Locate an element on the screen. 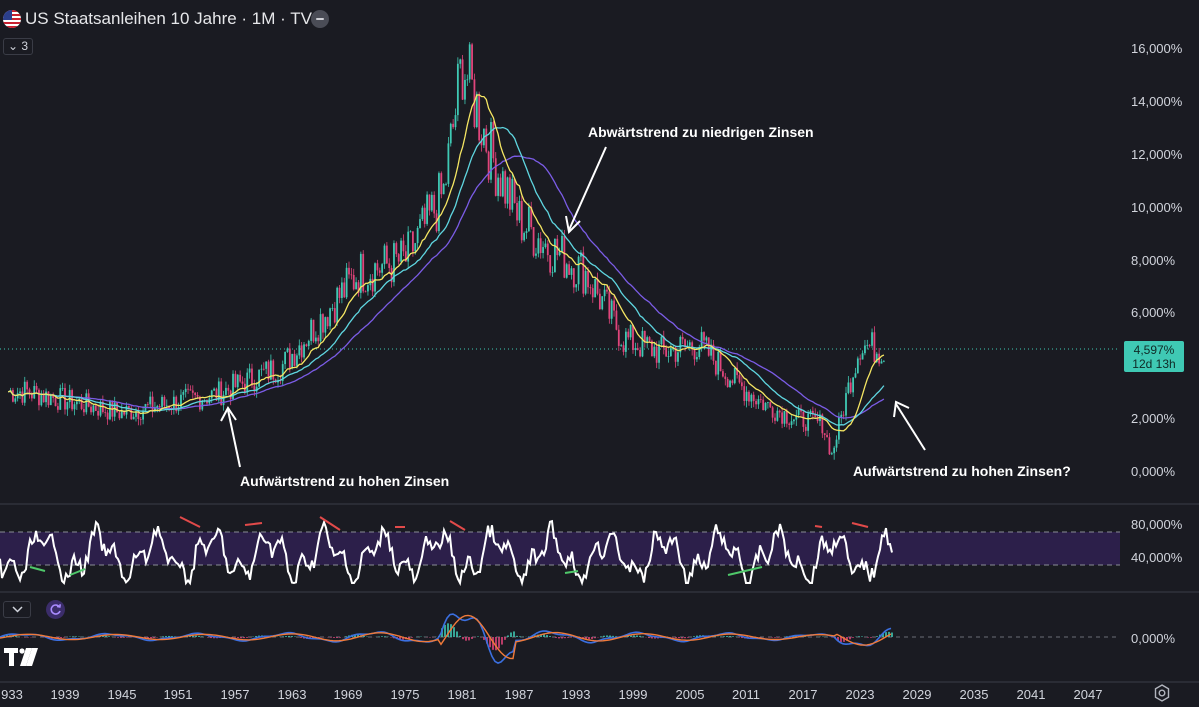 This screenshot has width=1199, height=707. downtrend-arrowhead is located at coordinates (573, 224).